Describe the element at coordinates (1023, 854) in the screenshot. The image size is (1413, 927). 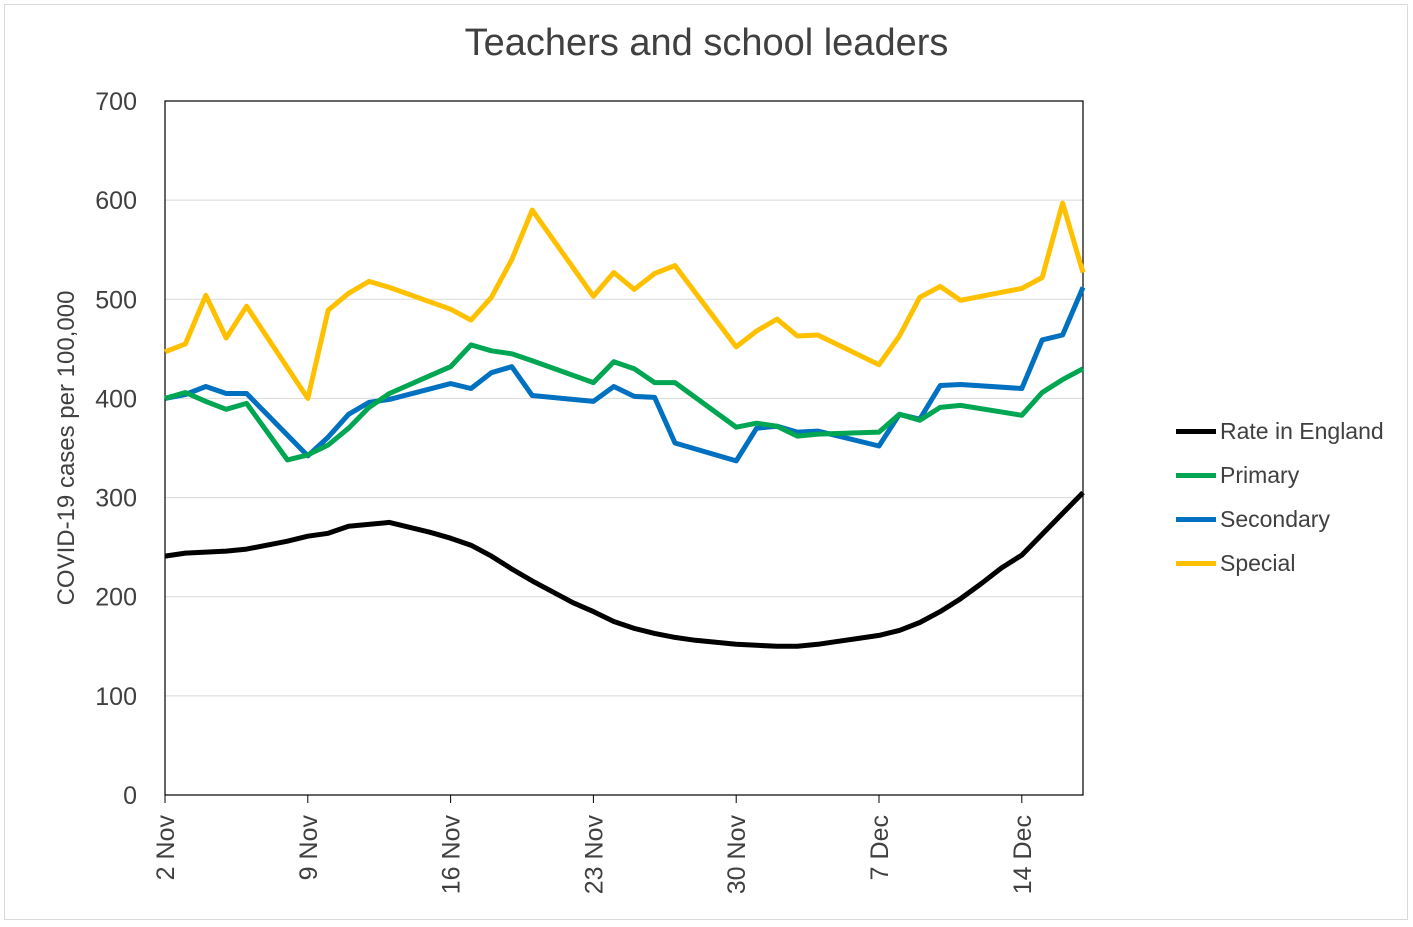
I see `x-tick-label: 14 Dec` at that location.